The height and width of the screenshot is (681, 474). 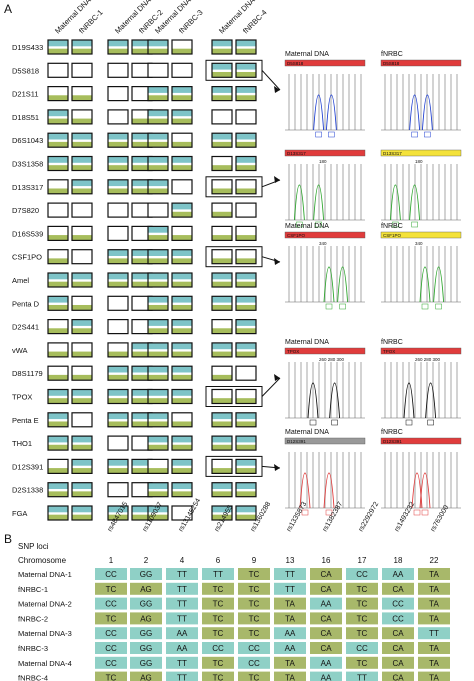 I want to click on locus-label: FGA, so click(x=19, y=513).